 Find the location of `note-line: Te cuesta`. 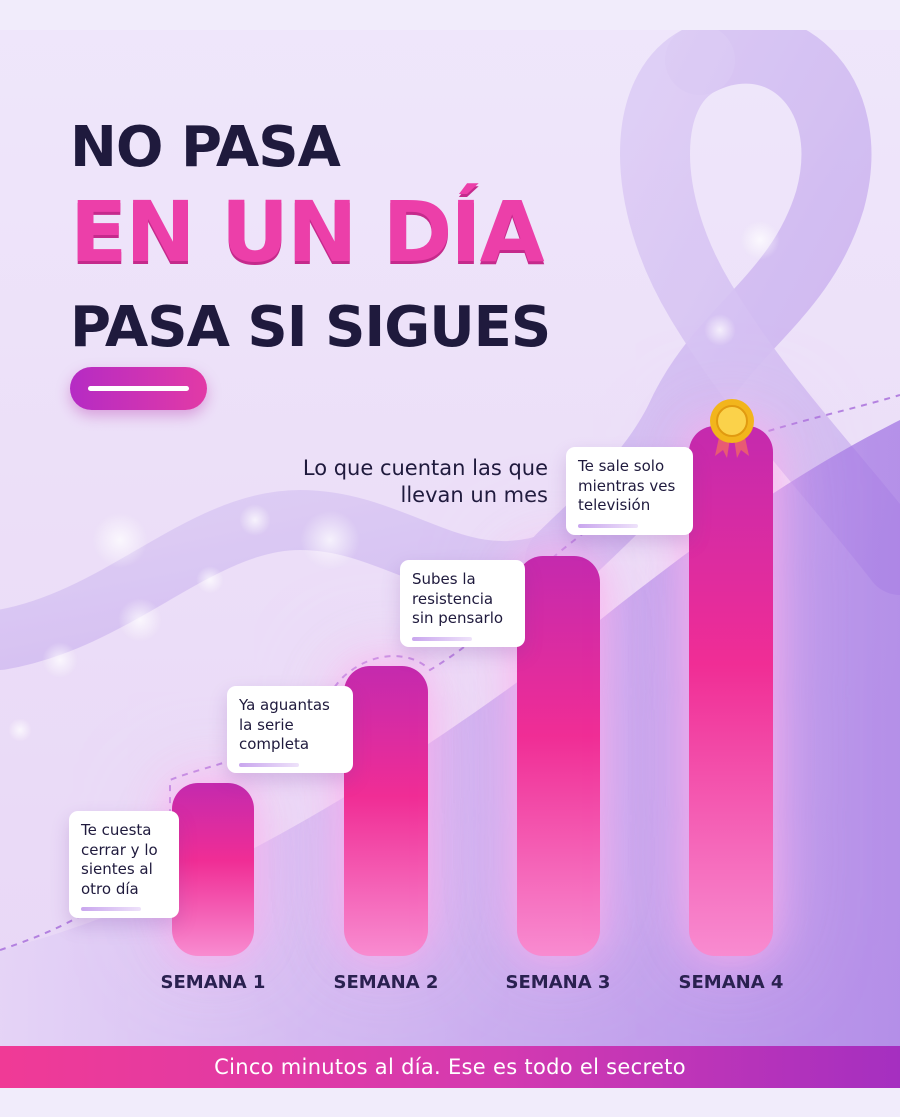

note-line: Te cuesta is located at coordinates (116, 830).